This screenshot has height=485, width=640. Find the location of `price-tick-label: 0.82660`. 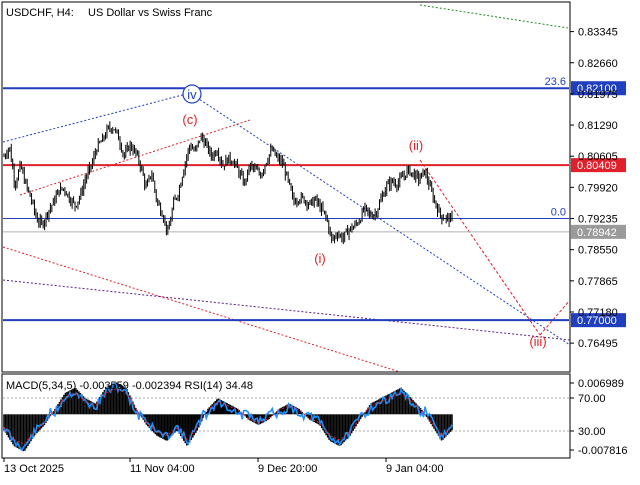

price-tick-label: 0.82660 is located at coordinates (598, 64).